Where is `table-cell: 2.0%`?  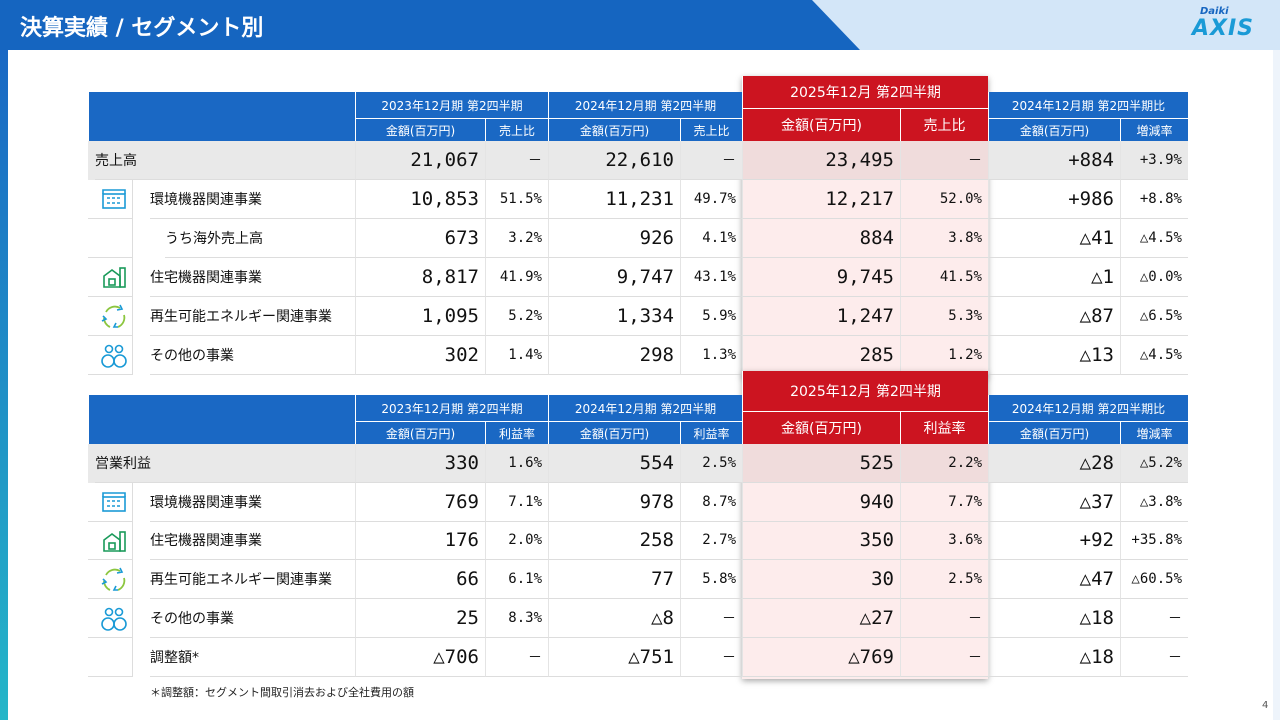 table-cell: 2.0% is located at coordinates (516, 541).